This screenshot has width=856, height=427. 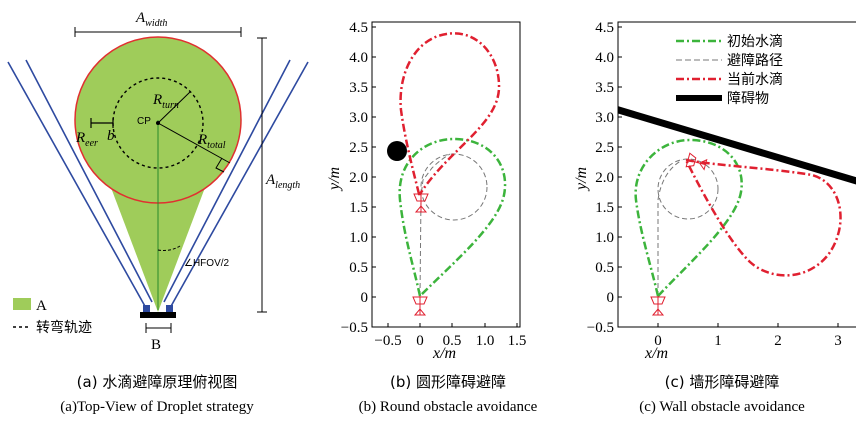 What do you see at coordinates (282, 181) in the screenshot?
I see `label-a-length: Alength` at bounding box center [282, 181].